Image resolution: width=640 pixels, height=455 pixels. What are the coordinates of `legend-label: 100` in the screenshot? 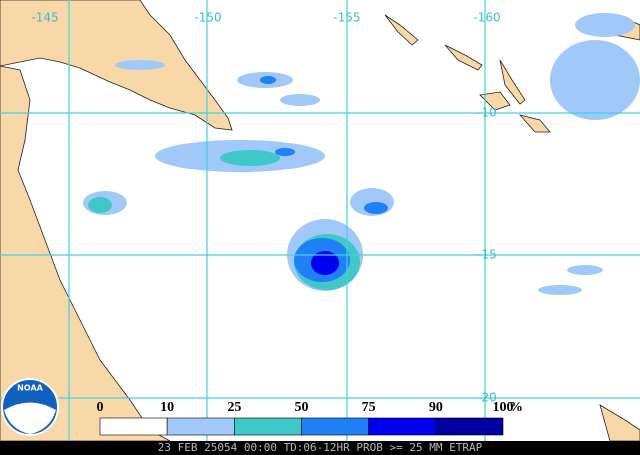 It's located at (503, 407).